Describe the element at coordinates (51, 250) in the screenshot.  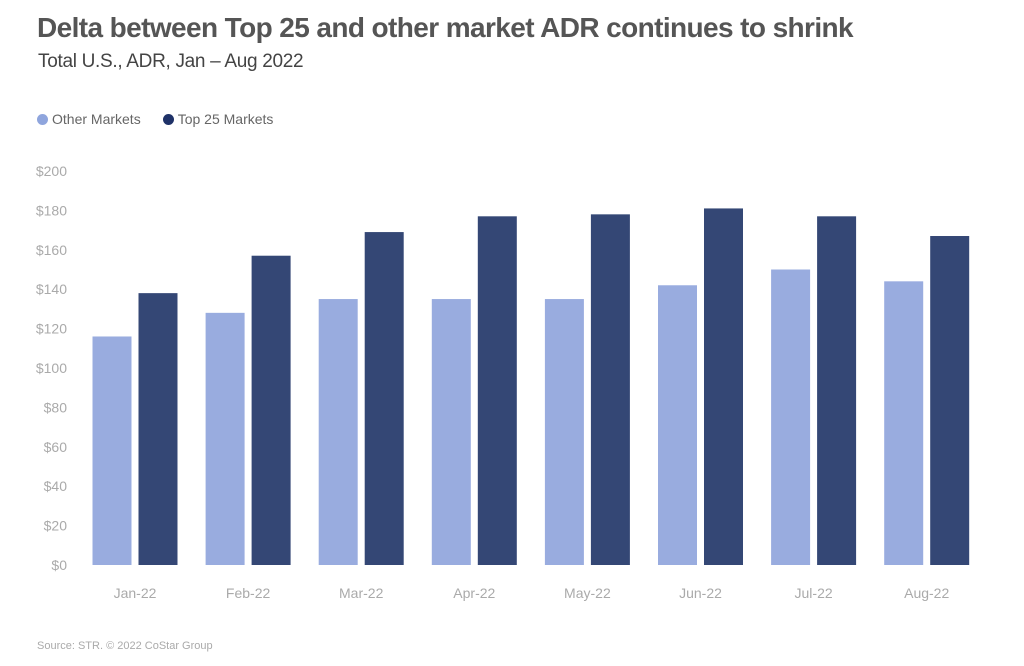
I see `y-tick-label: $160` at that location.